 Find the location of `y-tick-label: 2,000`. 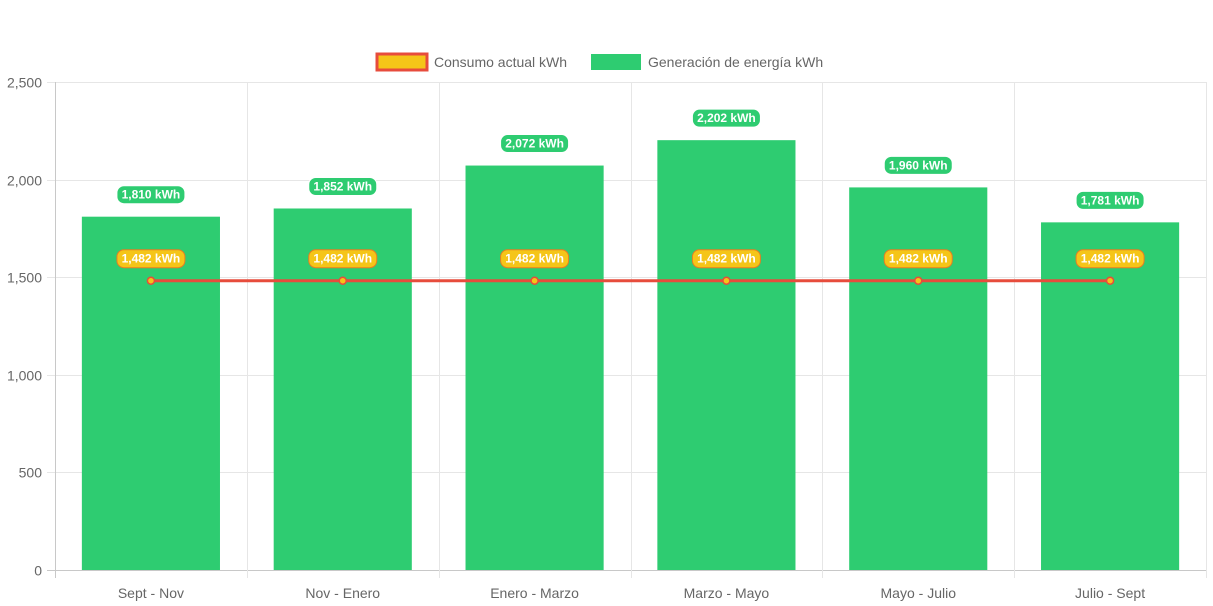

y-tick-label: 2,000 is located at coordinates (24, 181).